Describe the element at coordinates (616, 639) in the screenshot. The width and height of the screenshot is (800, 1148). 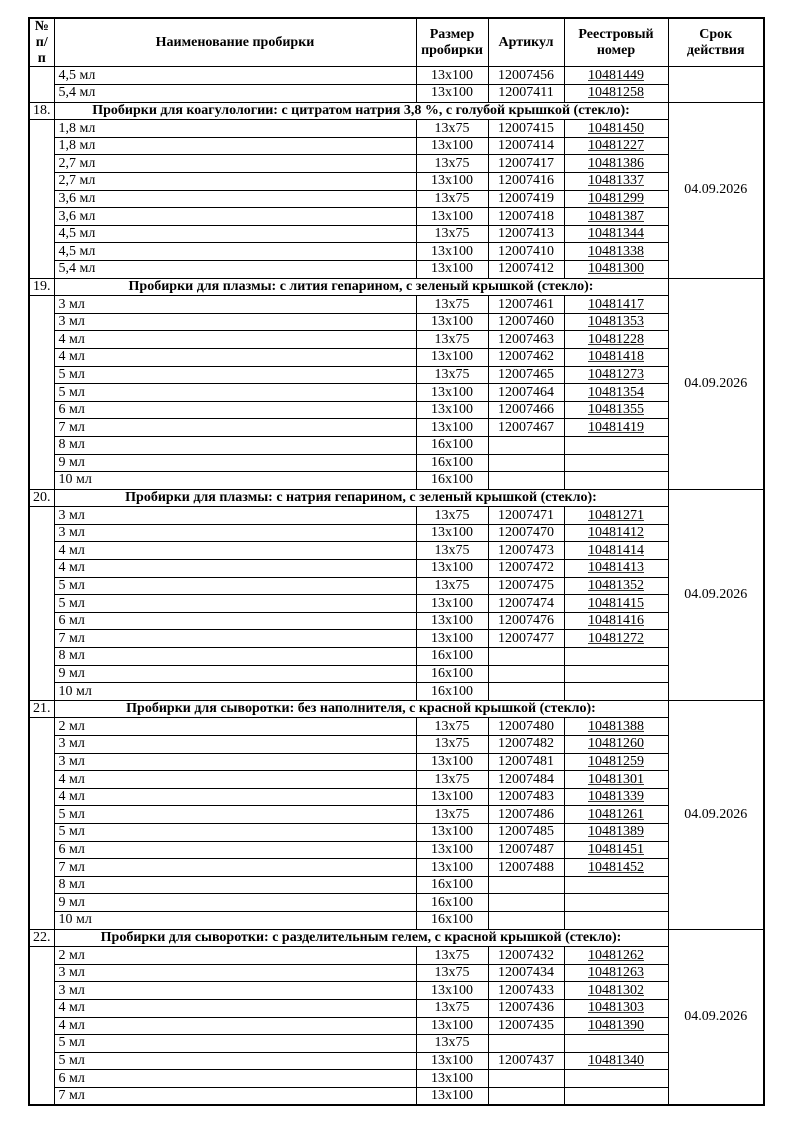
I see `cell-registry-number-link: 10481272` at that location.